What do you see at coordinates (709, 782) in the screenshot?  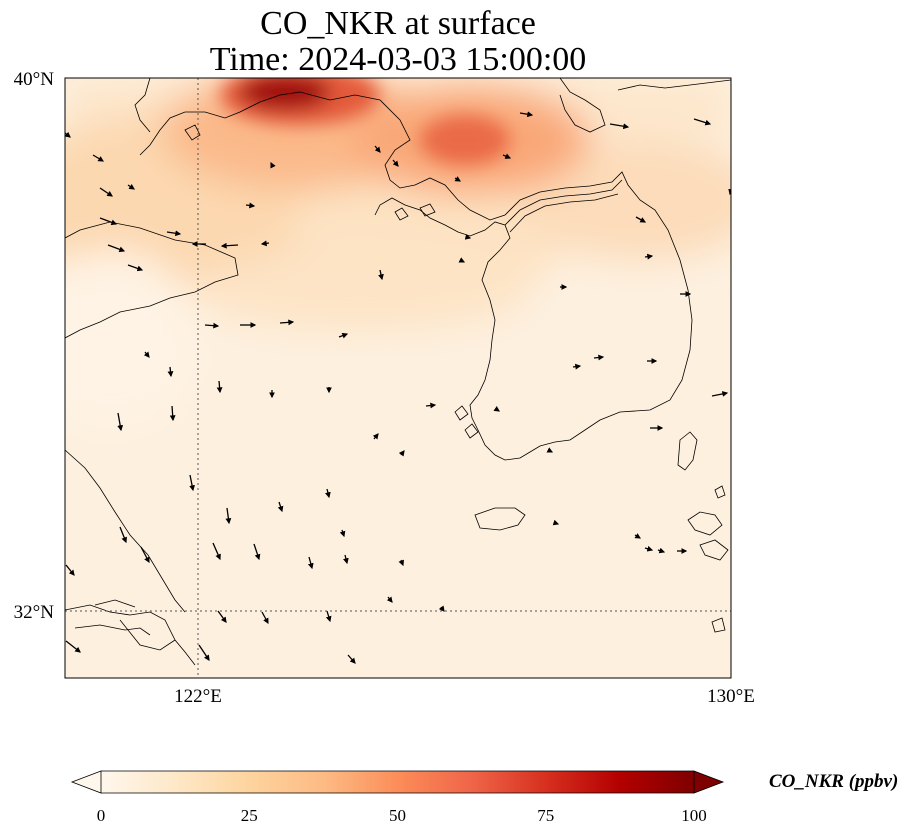 I see `colorbar-extend-high` at bounding box center [709, 782].